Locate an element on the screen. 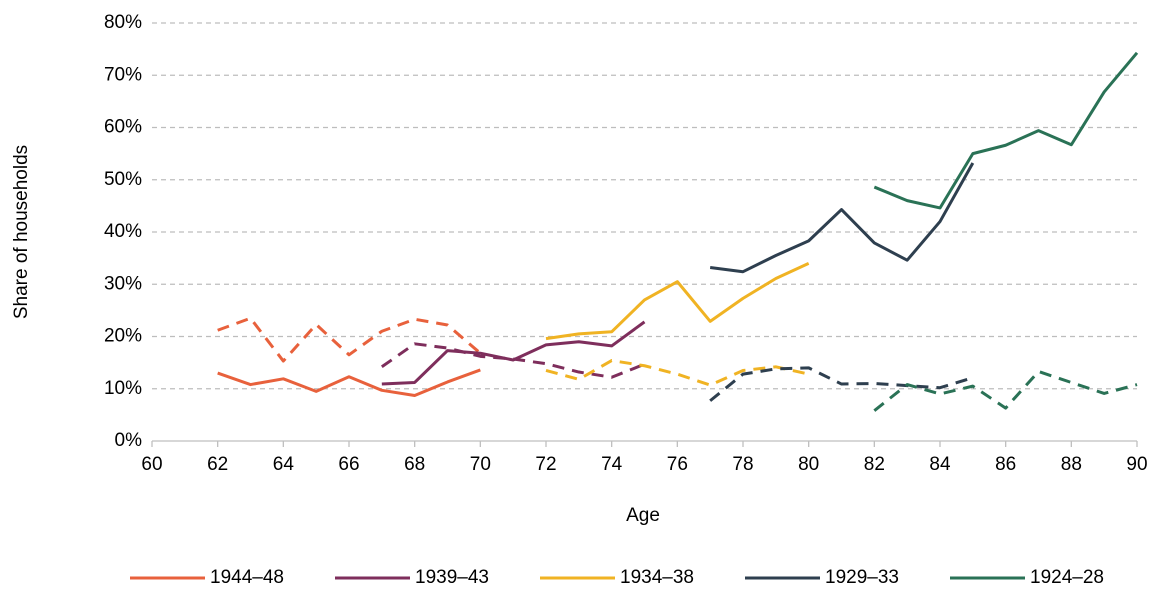 The image size is (1157, 592). y-tick-label: 80% is located at coordinates (123, 22).